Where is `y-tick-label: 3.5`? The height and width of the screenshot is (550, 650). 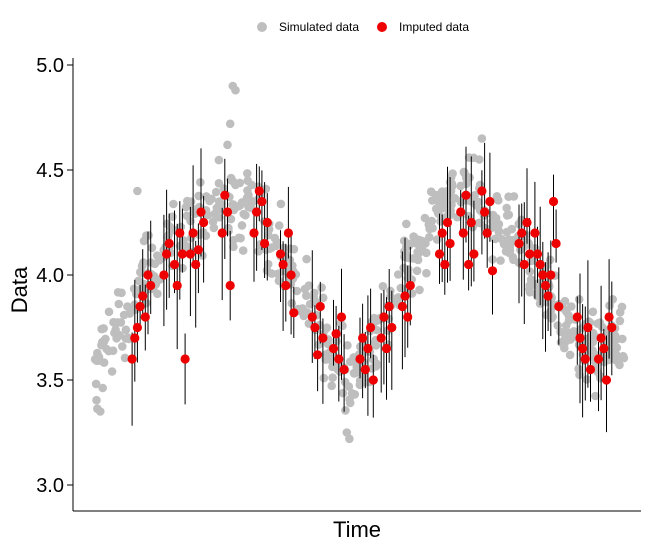
y-tick-label: 3.5 is located at coordinates (50, 381).